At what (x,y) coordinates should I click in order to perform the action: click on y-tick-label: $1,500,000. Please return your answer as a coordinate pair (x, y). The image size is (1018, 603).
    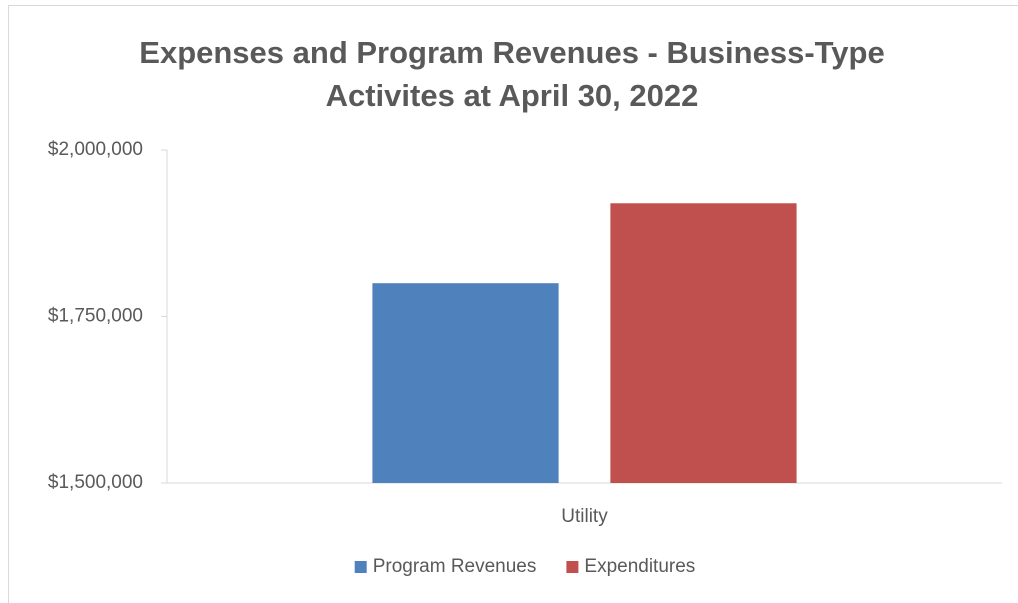
    Looking at the image, I should click on (95, 482).